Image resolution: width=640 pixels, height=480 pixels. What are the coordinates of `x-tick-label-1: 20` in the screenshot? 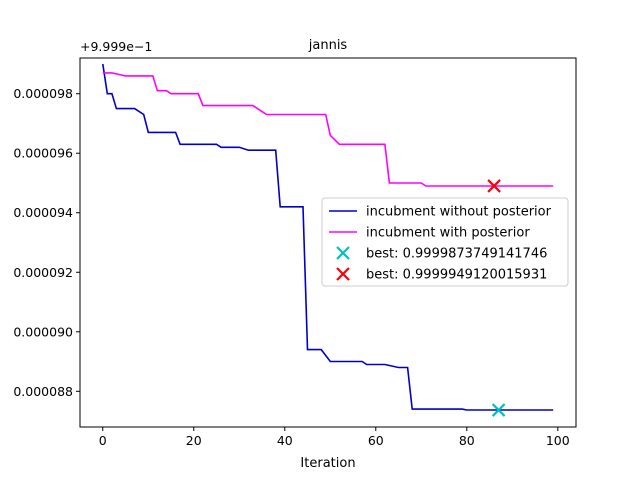 It's located at (194, 440).